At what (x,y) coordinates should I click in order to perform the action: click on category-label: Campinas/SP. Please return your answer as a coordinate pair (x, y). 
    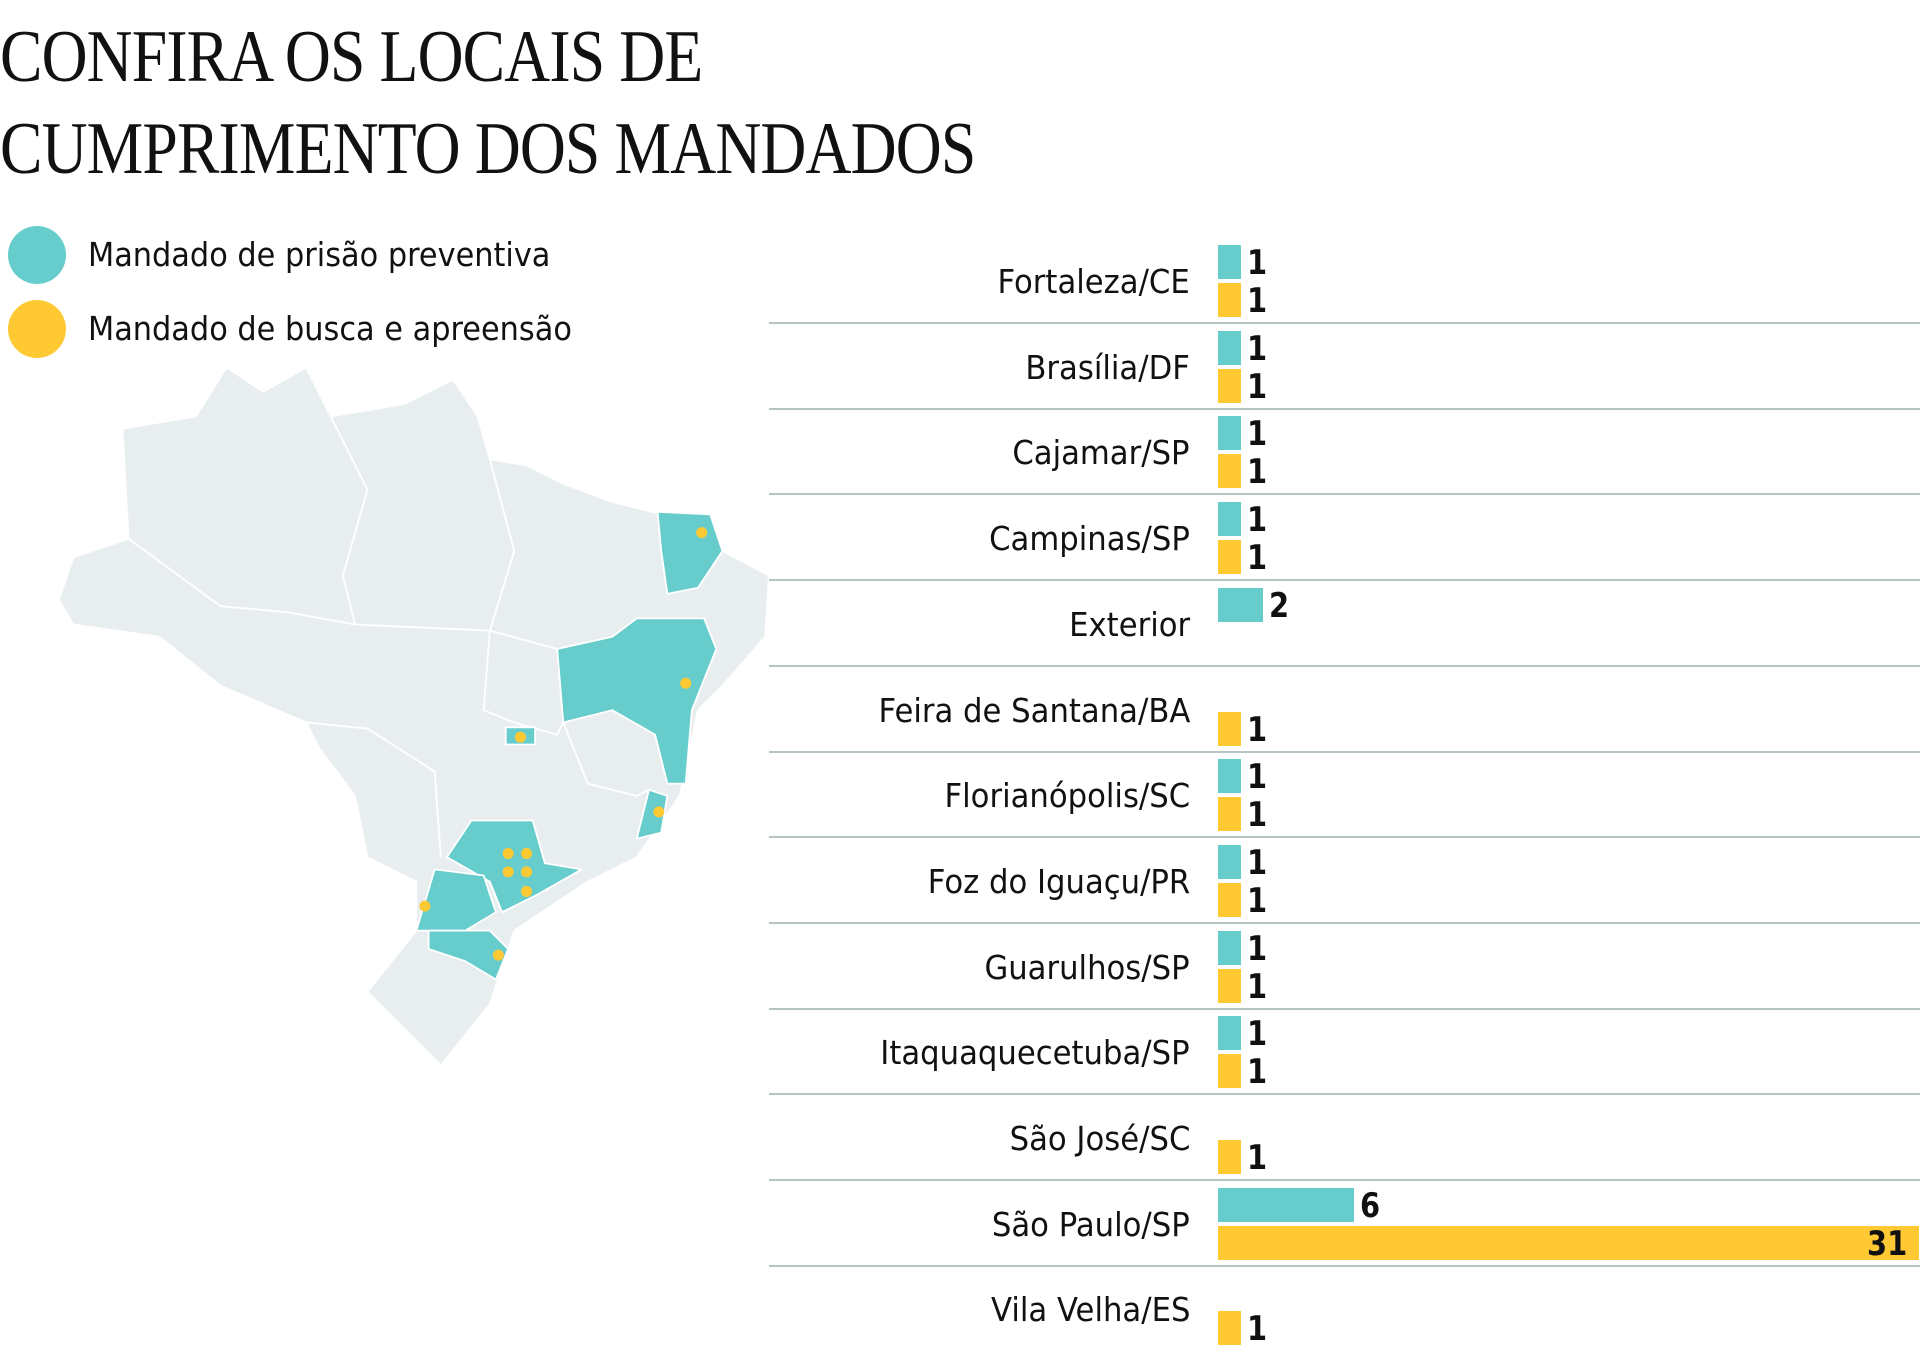
    Looking at the image, I should click on (1089, 539).